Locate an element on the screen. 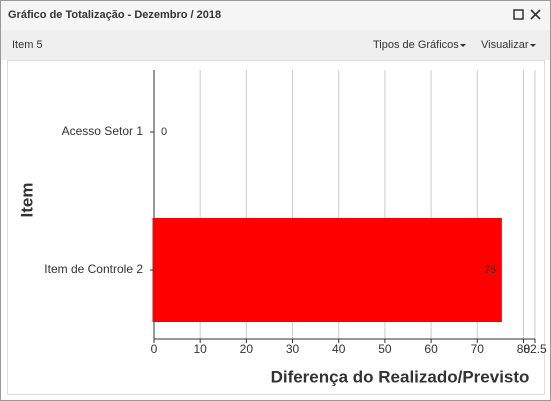 Image resolution: width=551 pixels, height=401 pixels. x-tick-label: 70 is located at coordinates (478, 349).